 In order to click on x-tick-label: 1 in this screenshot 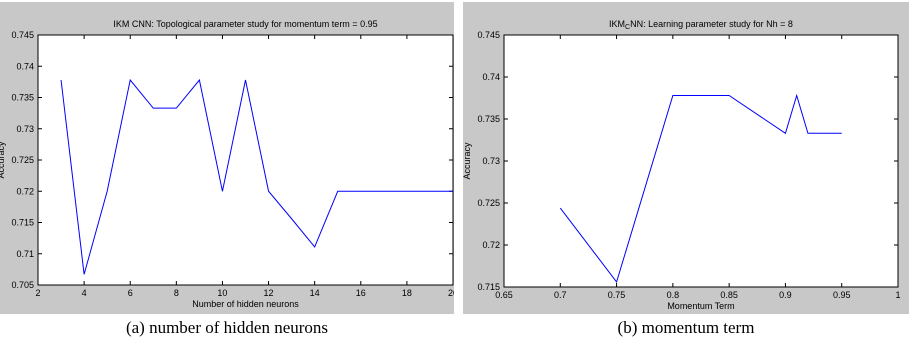, I will do `click(897, 295)`.